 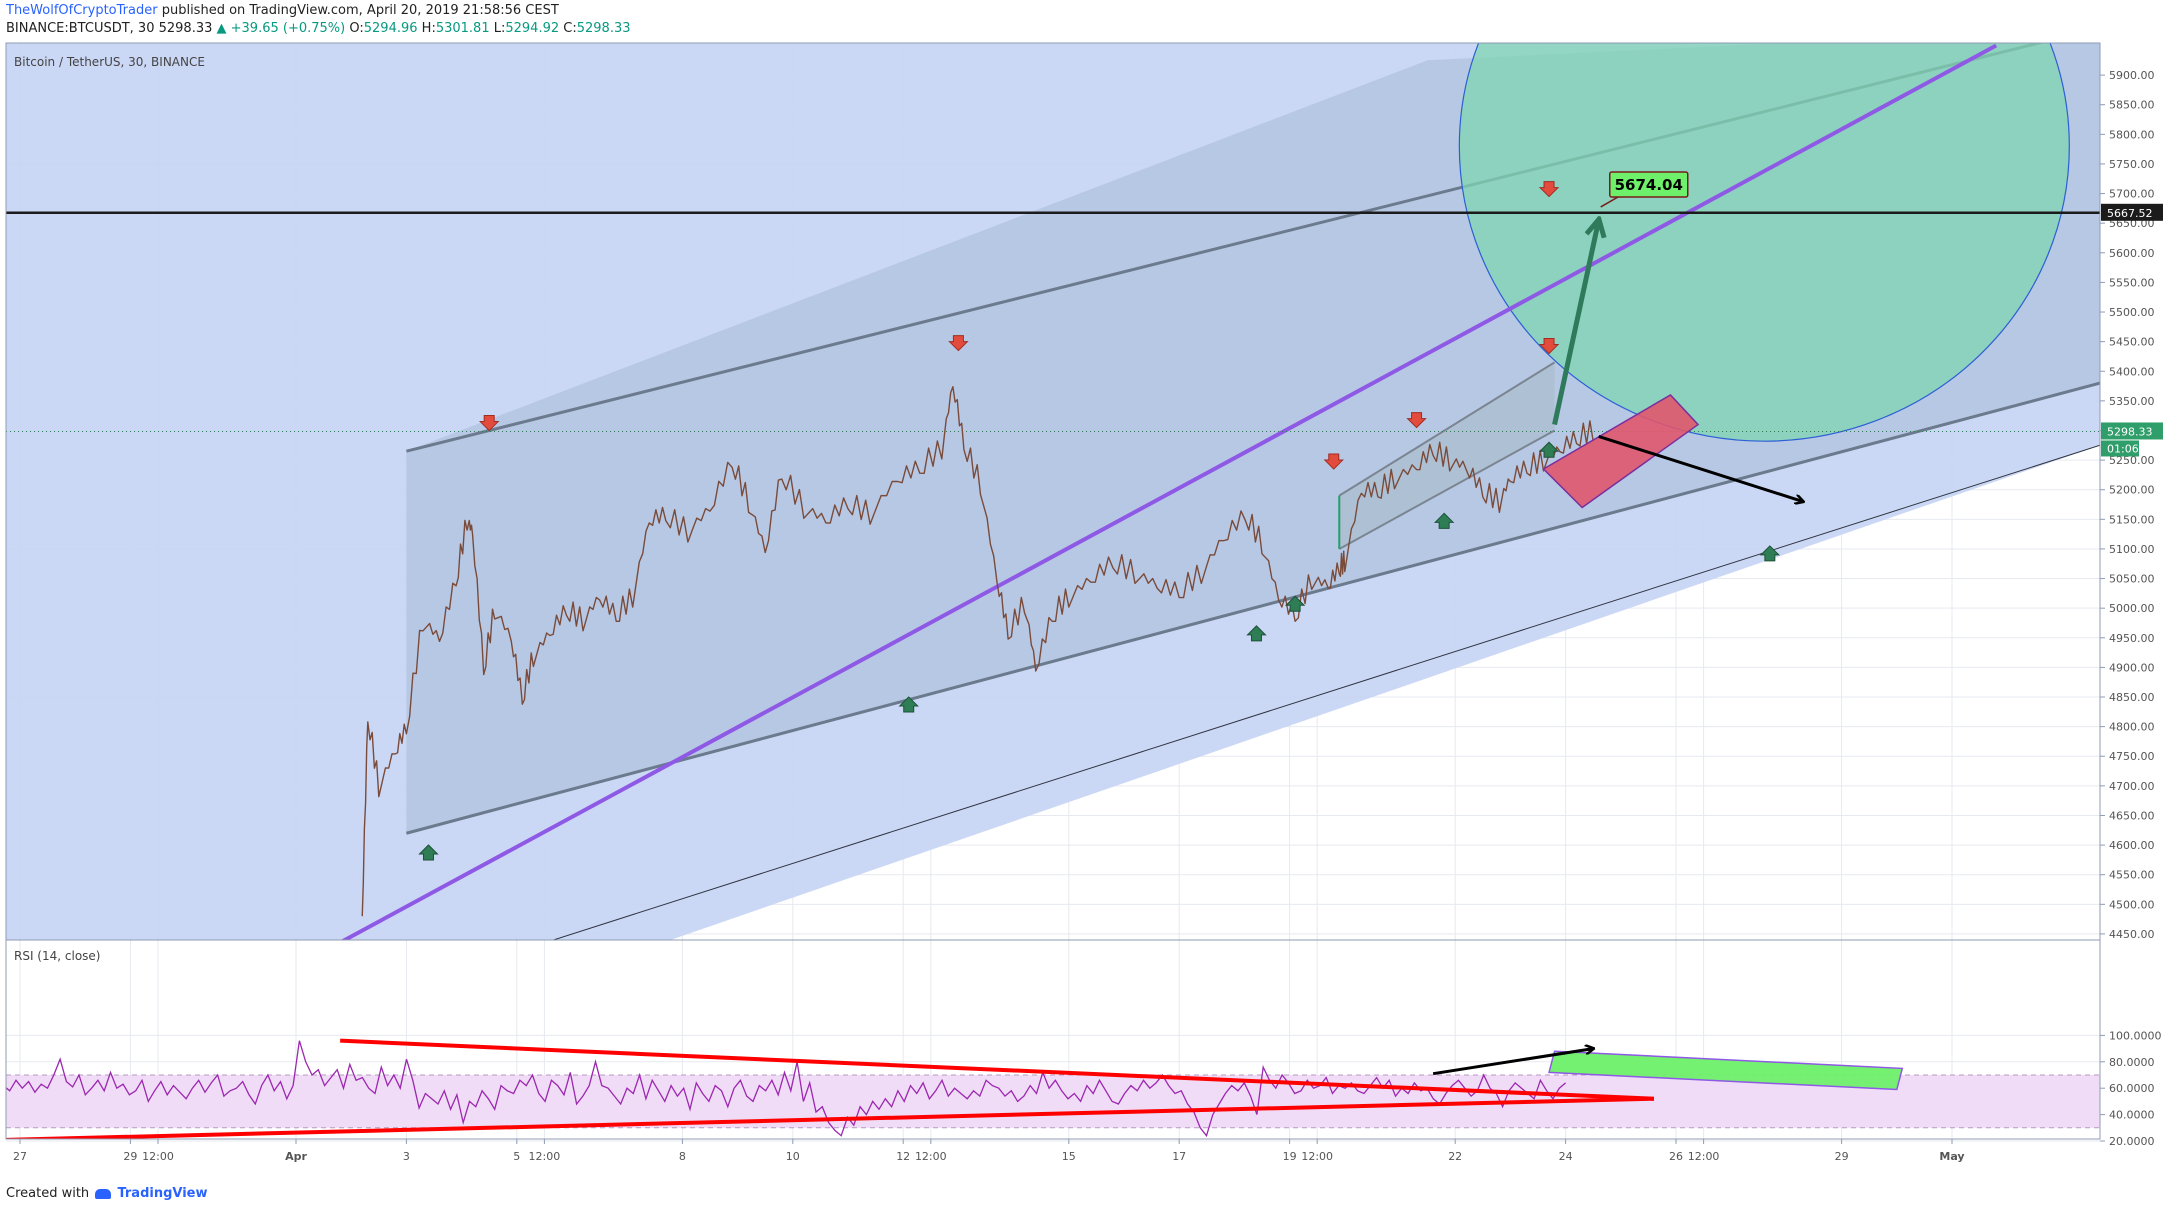 What do you see at coordinates (462, 28) in the screenshot?
I see `high-value: 5301.81` at bounding box center [462, 28].